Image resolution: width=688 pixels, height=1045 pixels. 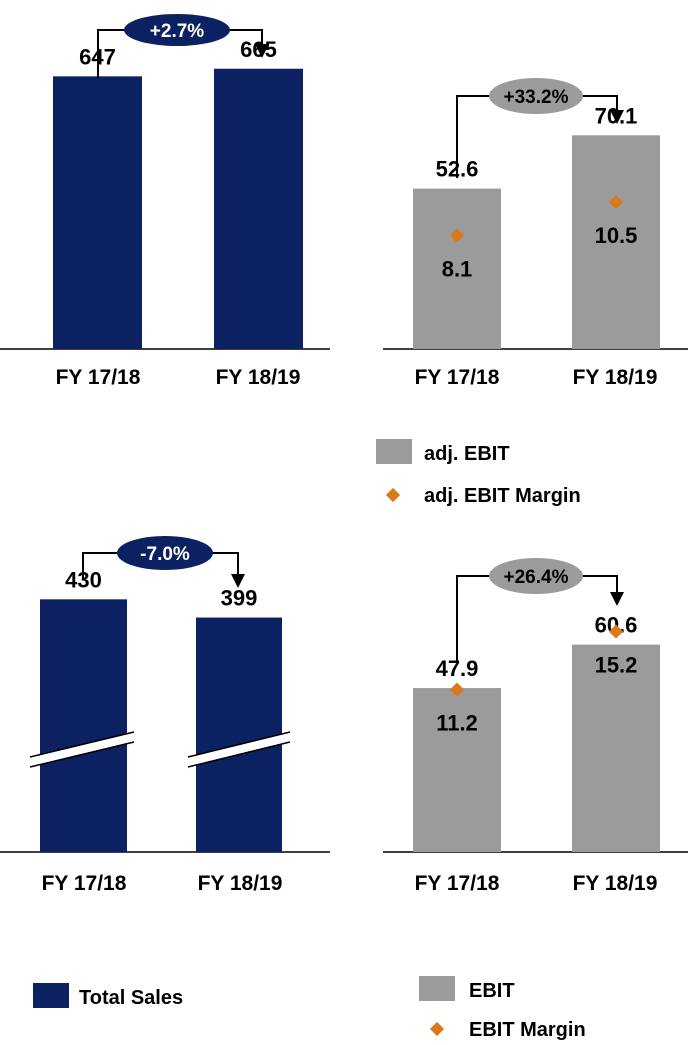 What do you see at coordinates (457, 723) in the screenshot?
I see `margin-label-fy1718: 11.2` at bounding box center [457, 723].